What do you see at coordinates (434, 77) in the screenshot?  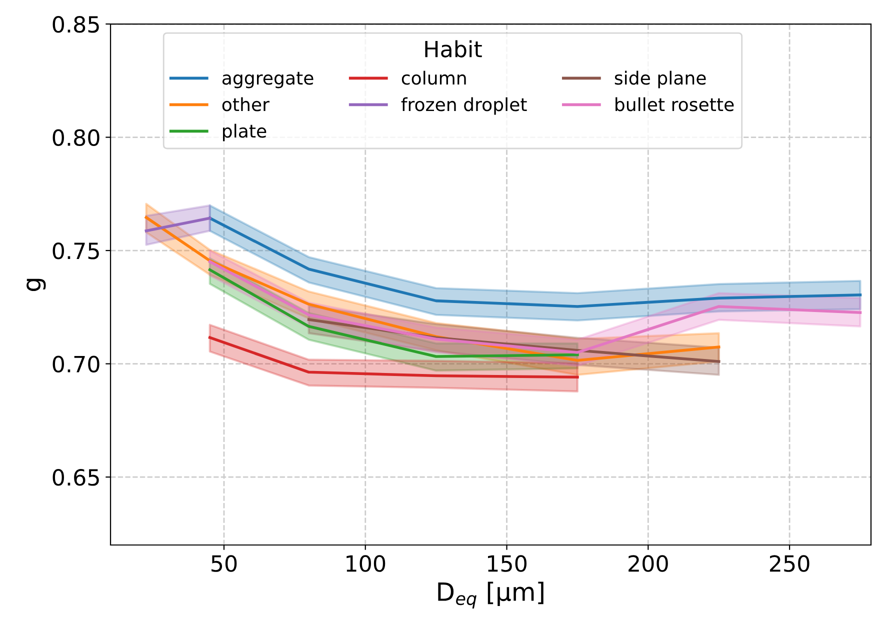 I see `legend-label: column` at bounding box center [434, 77].